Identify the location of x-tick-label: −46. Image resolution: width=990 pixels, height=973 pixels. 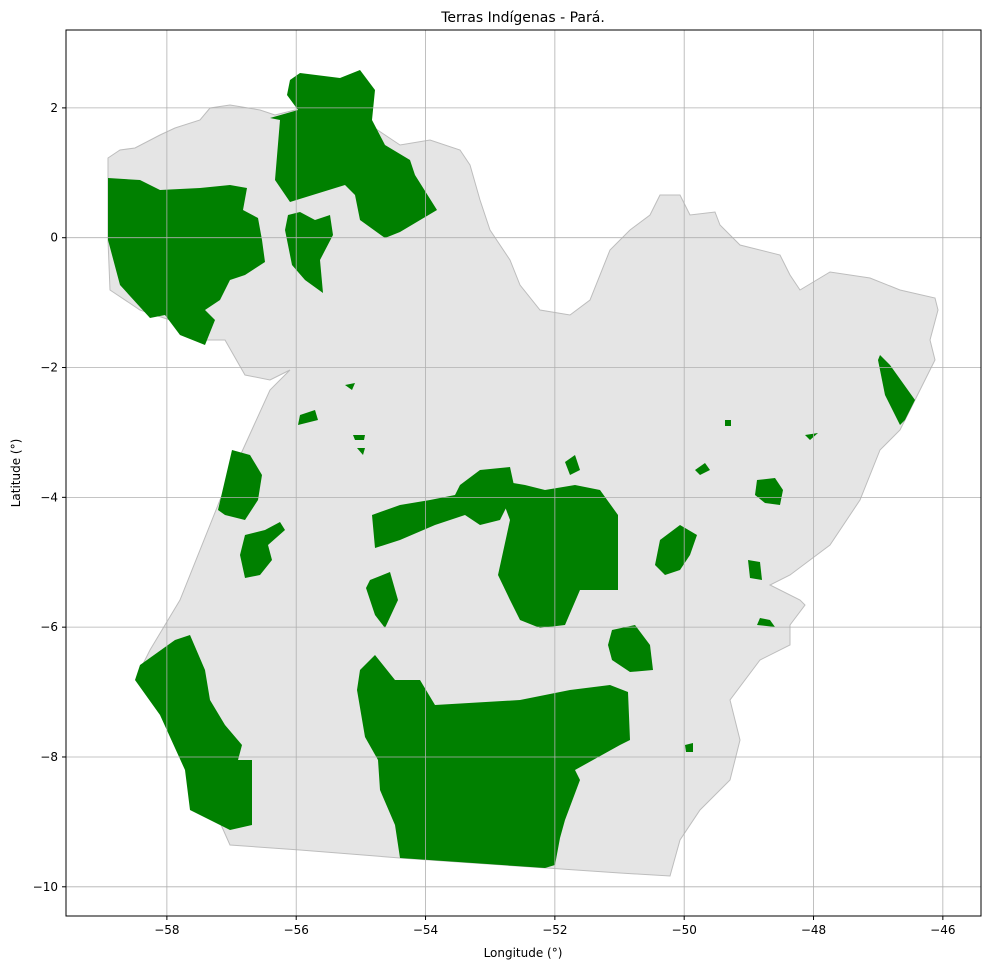
(942, 930).